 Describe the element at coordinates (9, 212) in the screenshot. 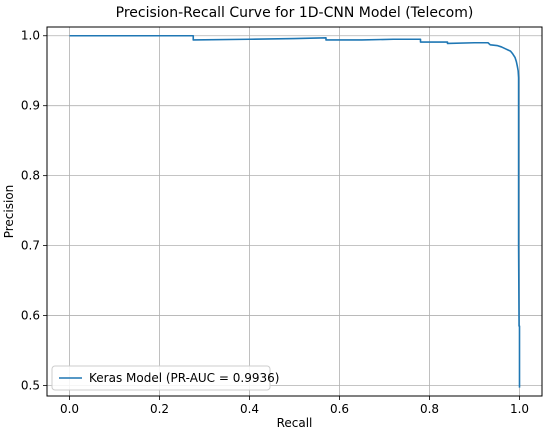

I see `y-axis-label: Precision` at that location.